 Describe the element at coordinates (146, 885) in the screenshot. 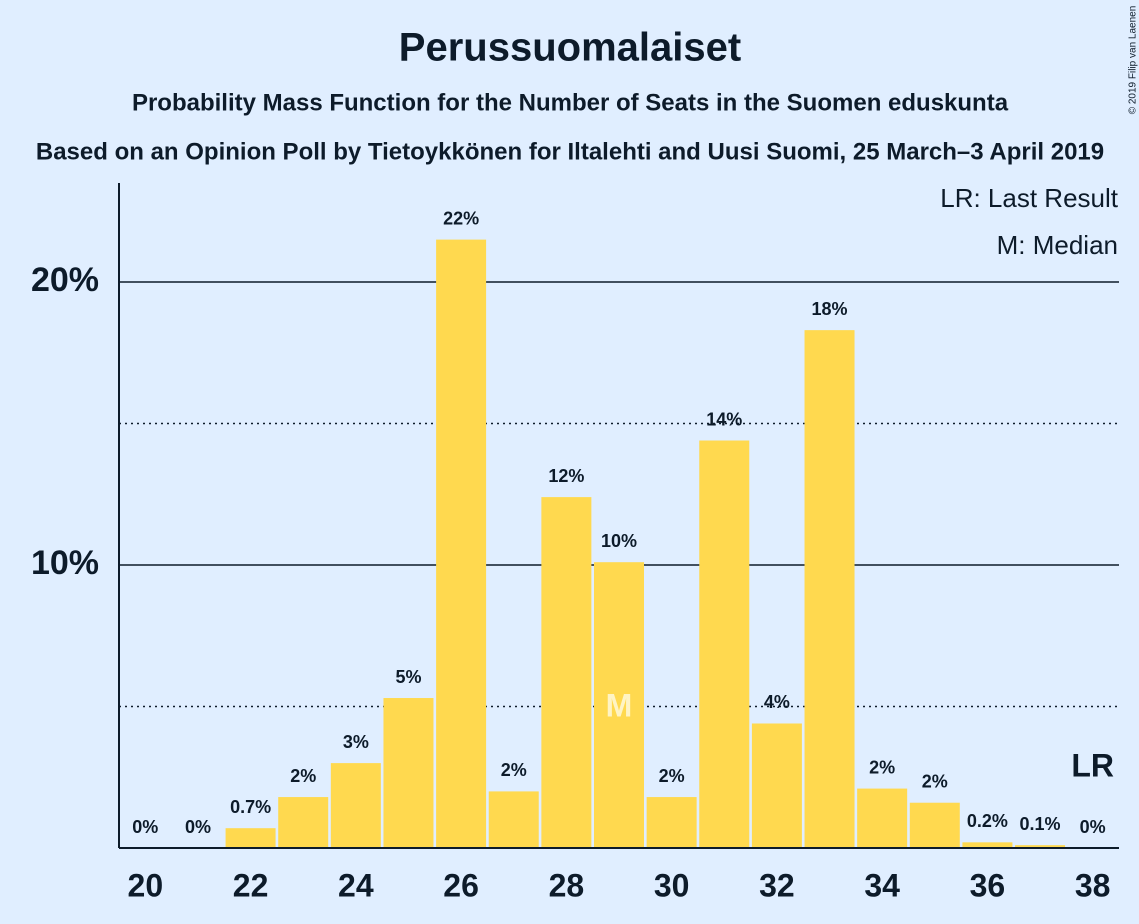

I see `x-tick-label: 20` at that location.